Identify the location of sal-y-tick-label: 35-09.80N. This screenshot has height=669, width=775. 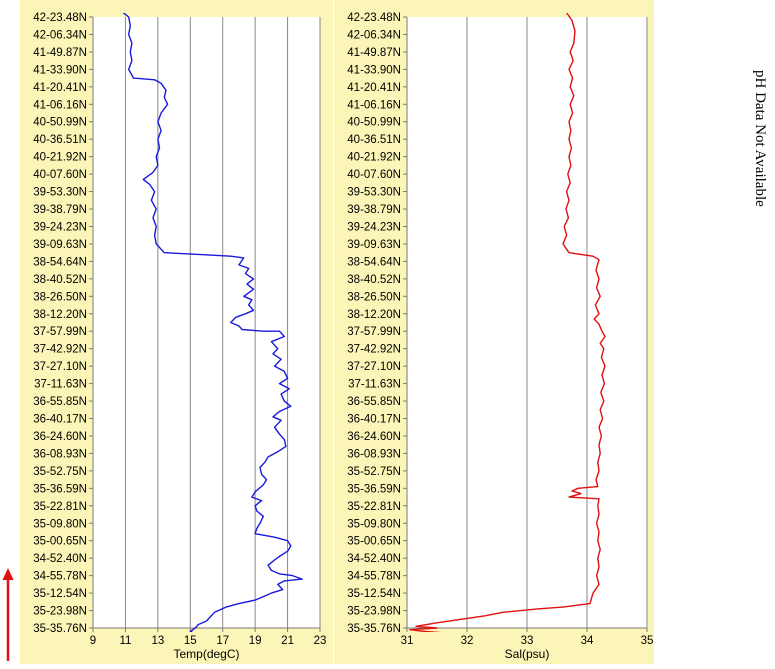
(374, 524).